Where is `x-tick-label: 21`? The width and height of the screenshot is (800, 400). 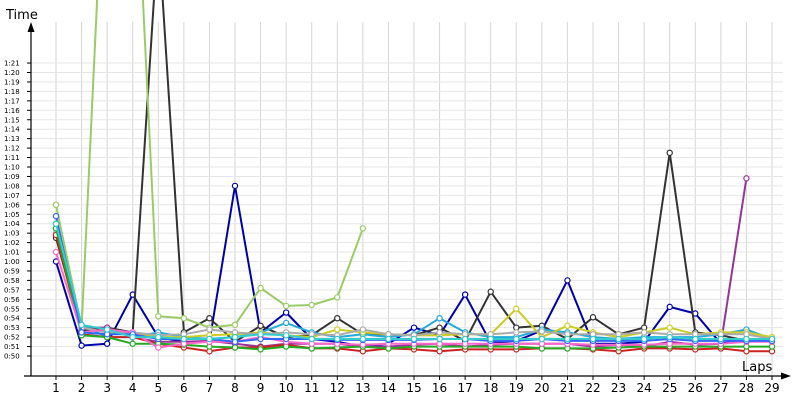
x-tick-label: 21 is located at coordinates (567, 388).